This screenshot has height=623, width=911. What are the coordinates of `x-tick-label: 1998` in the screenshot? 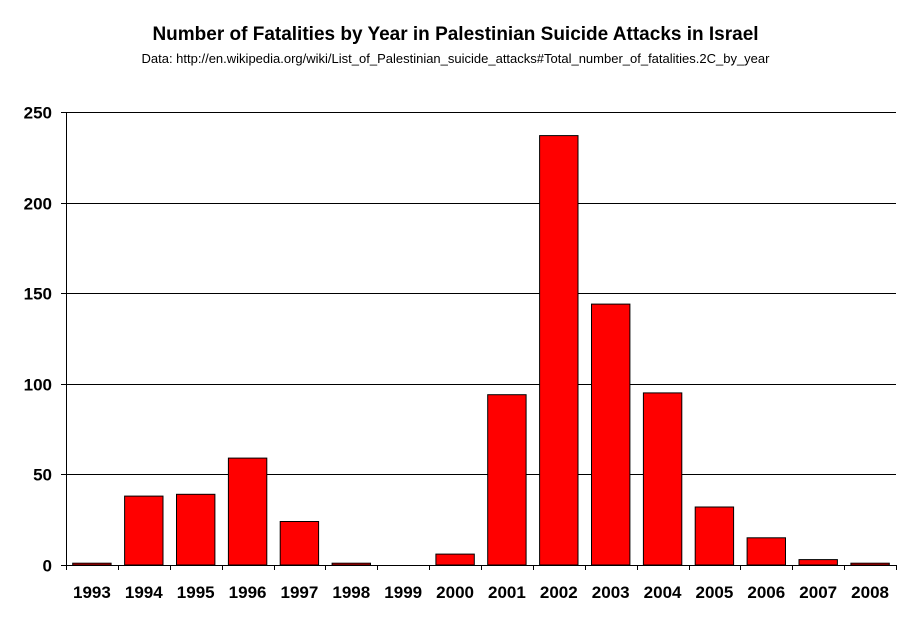 It's located at (351, 592).